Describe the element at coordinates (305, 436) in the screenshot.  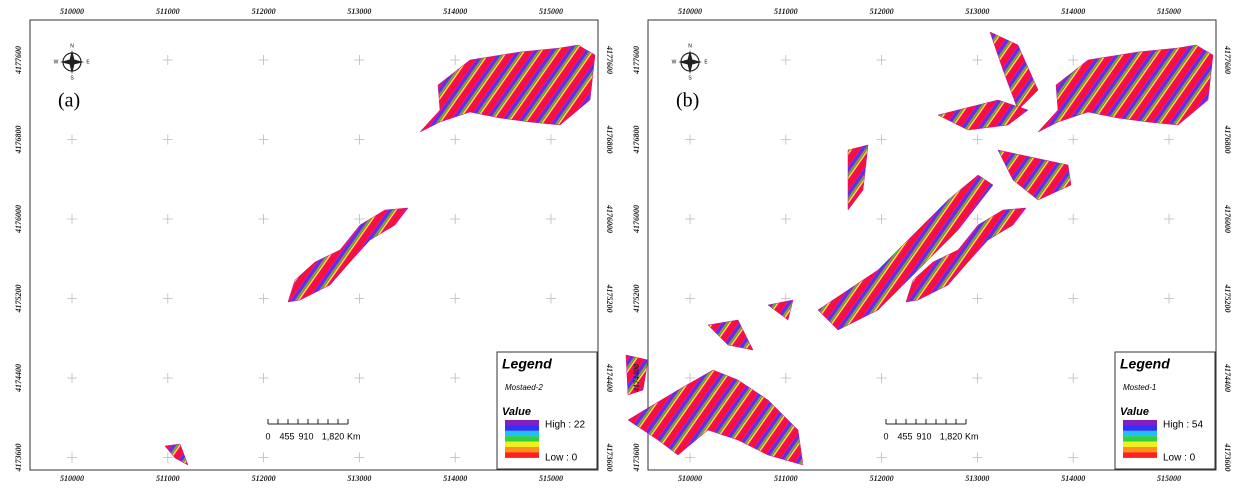
I see `scale-label: 910` at that location.